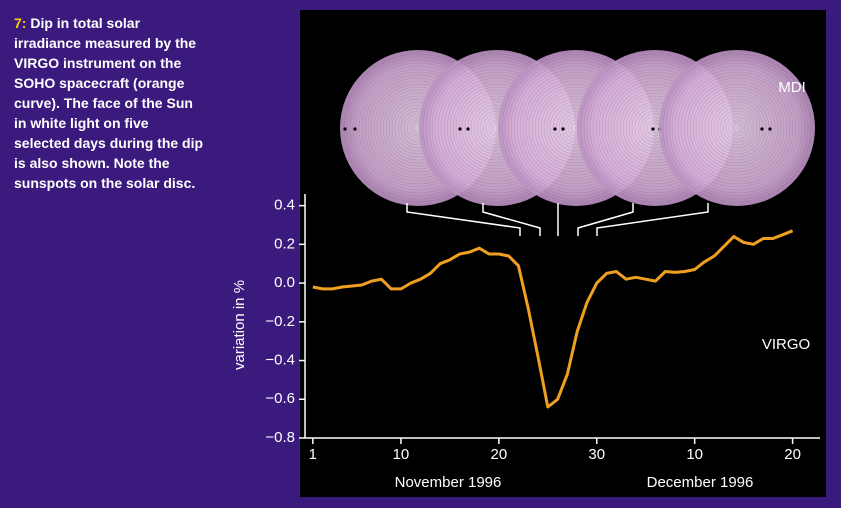 This screenshot has height=508, width=841. Describe the element at coordinates (20, 23) in the screenshot. I see `caption-label: 7:` at that location.